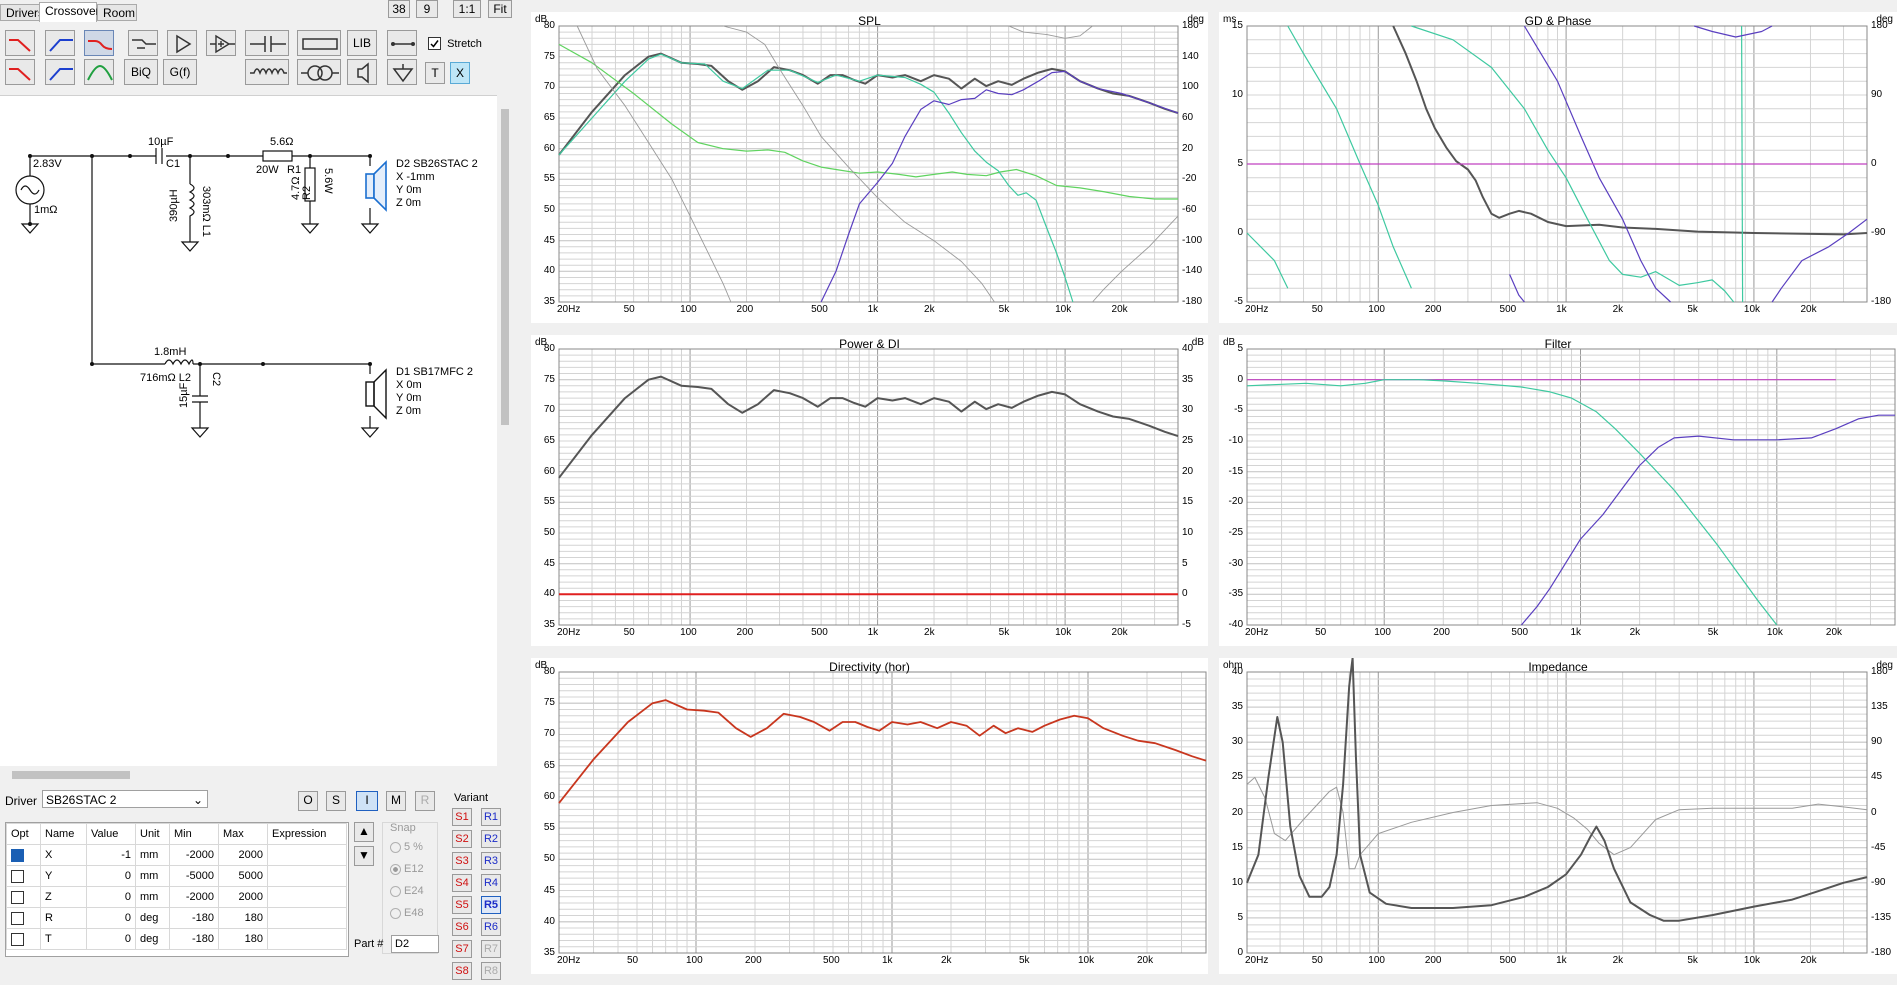 The width and height of the screenshot is (1897, 985). I want to click on tab-room: Room, so click(117, 12).